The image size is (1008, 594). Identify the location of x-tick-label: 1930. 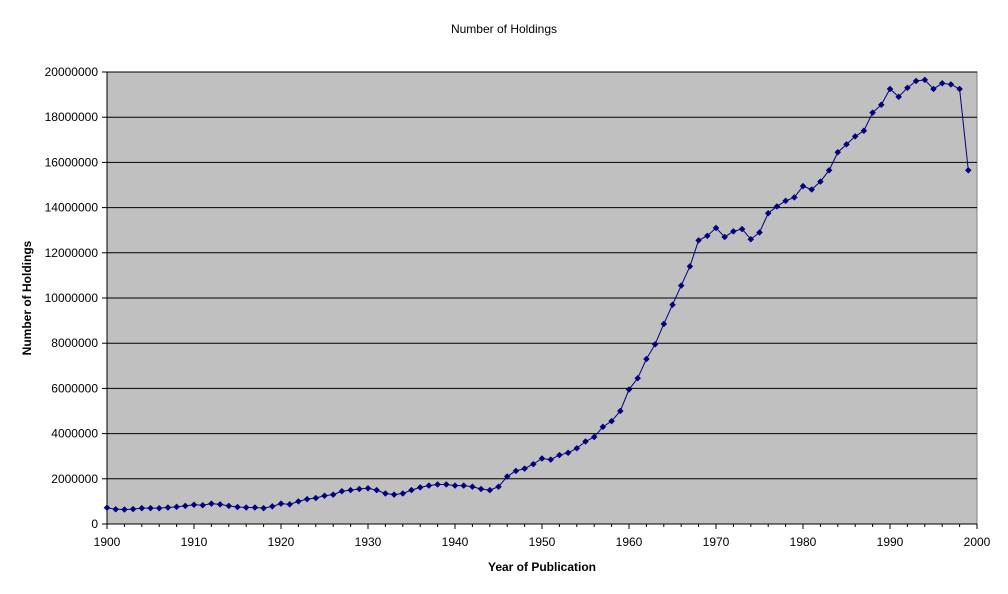
(368, 542).